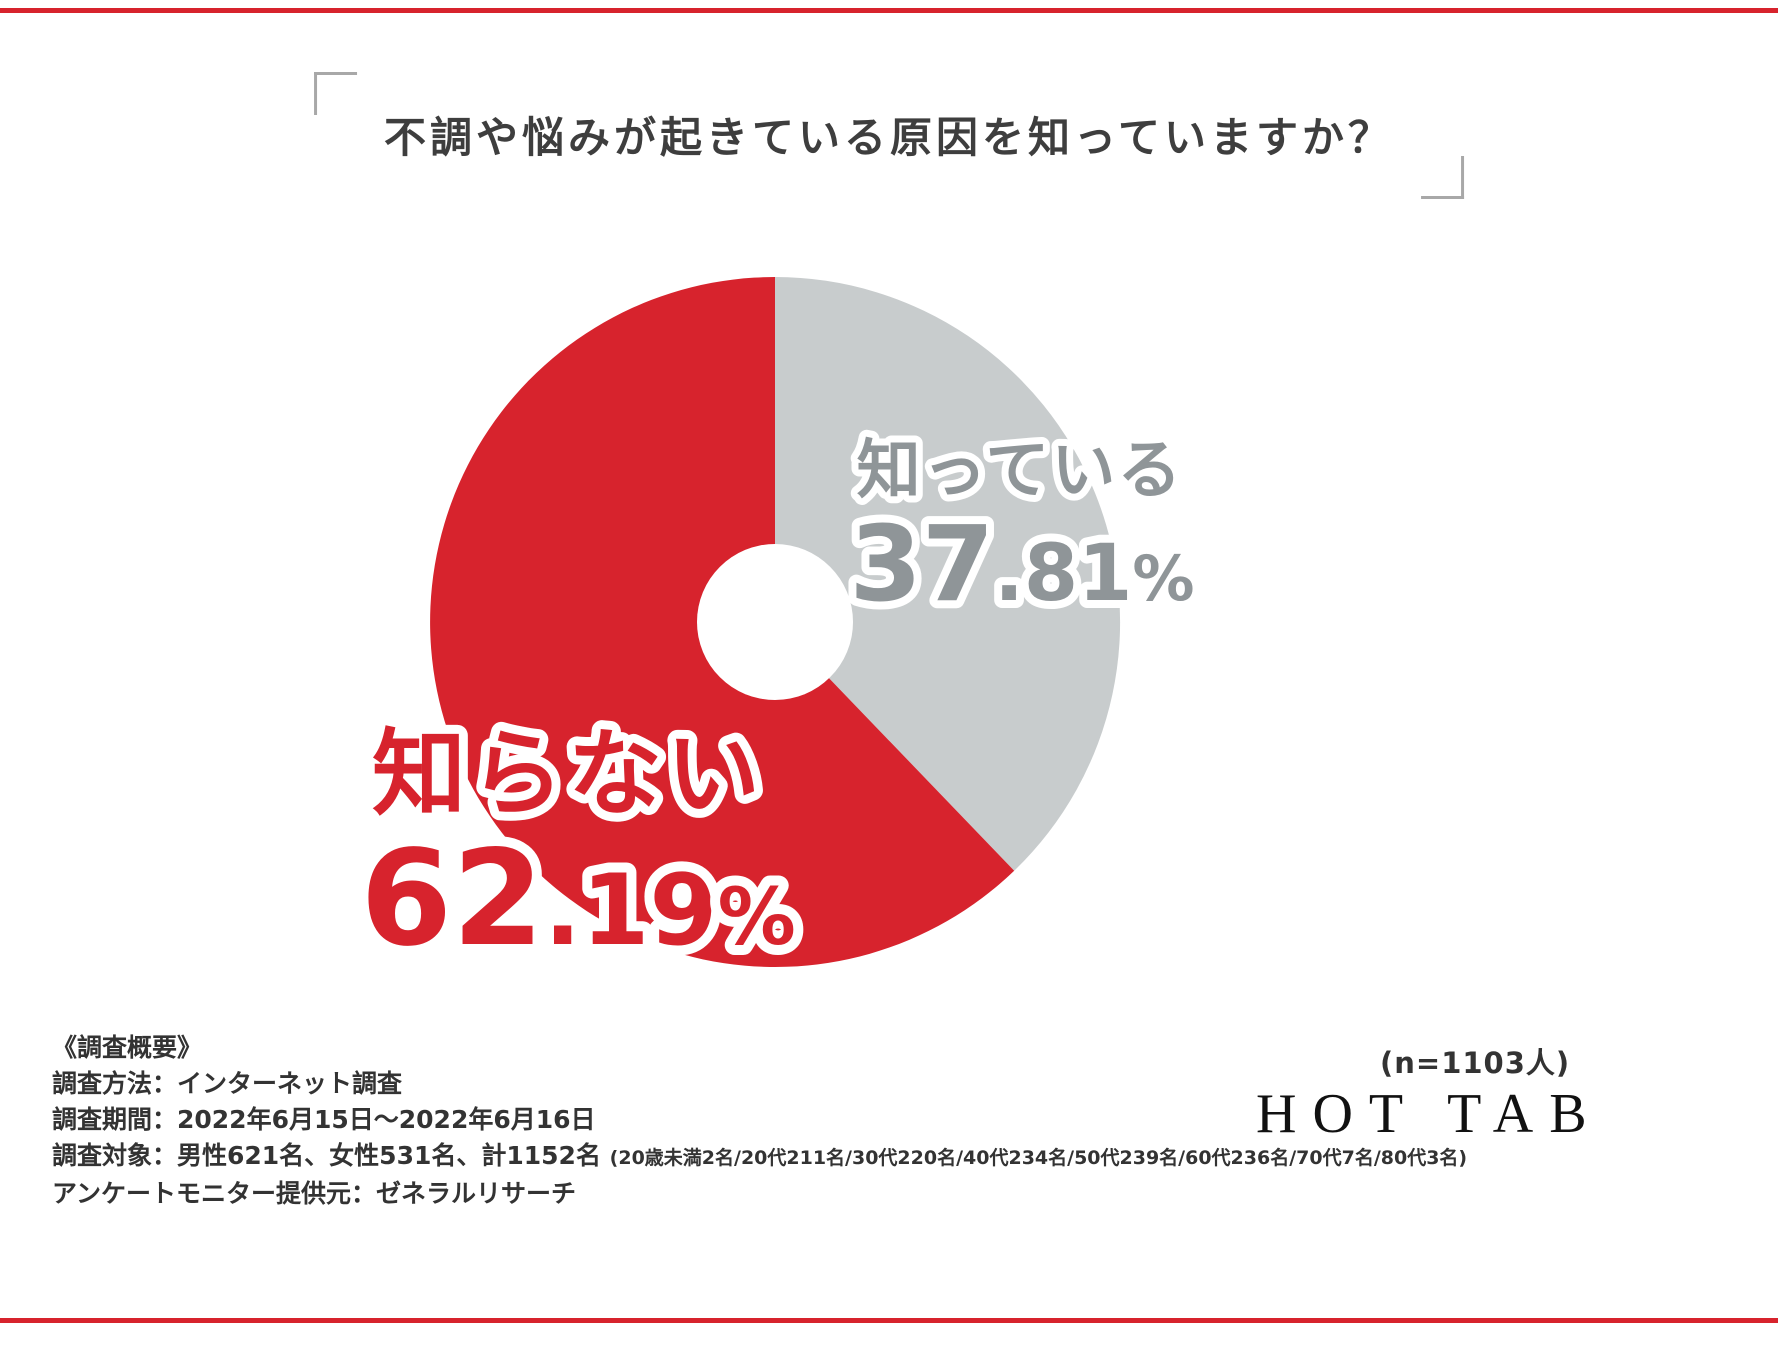 The width and height of the screenshot is (1778, 1350). I want to click on survey-method: 調査方法：インターネット調査, so click(227, 1083).